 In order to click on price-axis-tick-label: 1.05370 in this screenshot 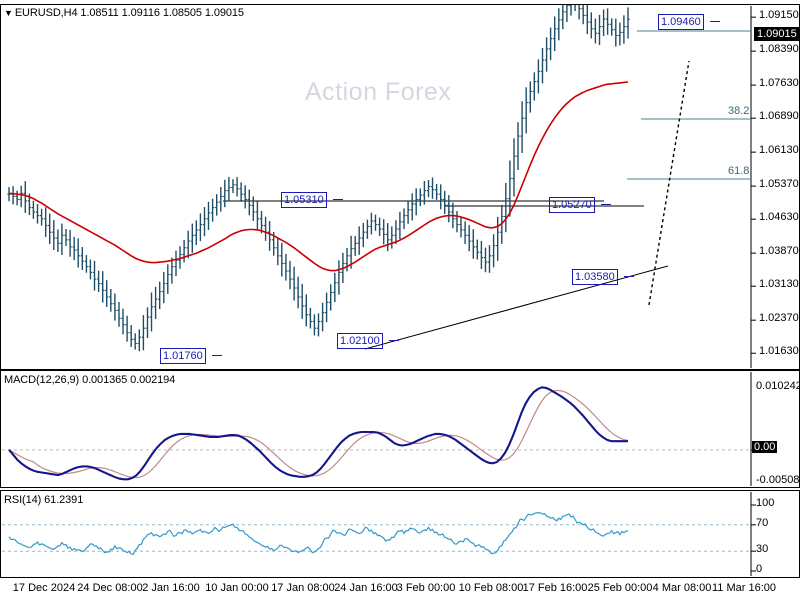, I will do `click(779, 184)`.